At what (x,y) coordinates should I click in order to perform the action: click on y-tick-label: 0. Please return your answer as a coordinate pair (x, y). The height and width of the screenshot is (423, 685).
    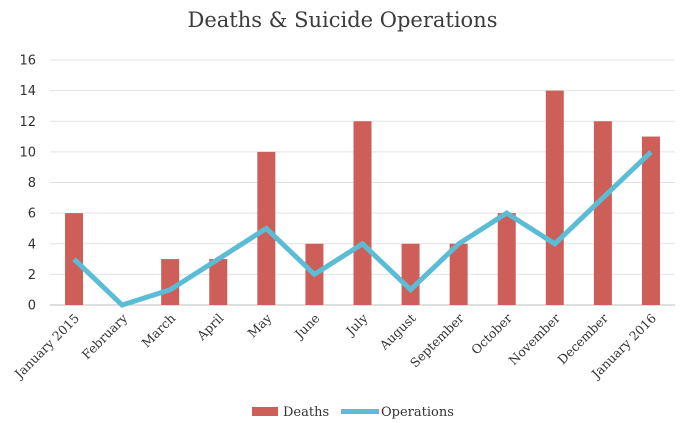
    Looking at the image, I should click on (32, 306).